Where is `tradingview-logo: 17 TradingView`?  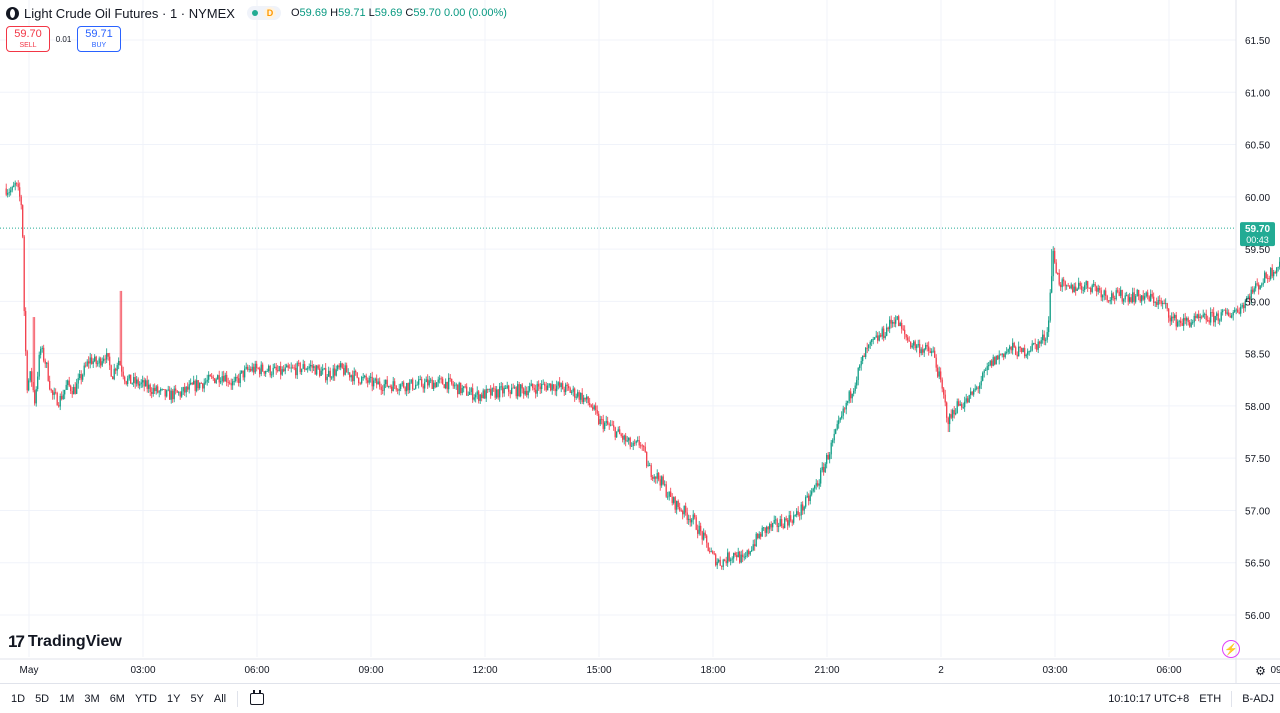 tradingview-logo: 17 TradingView is located at coordinates (65, 642).